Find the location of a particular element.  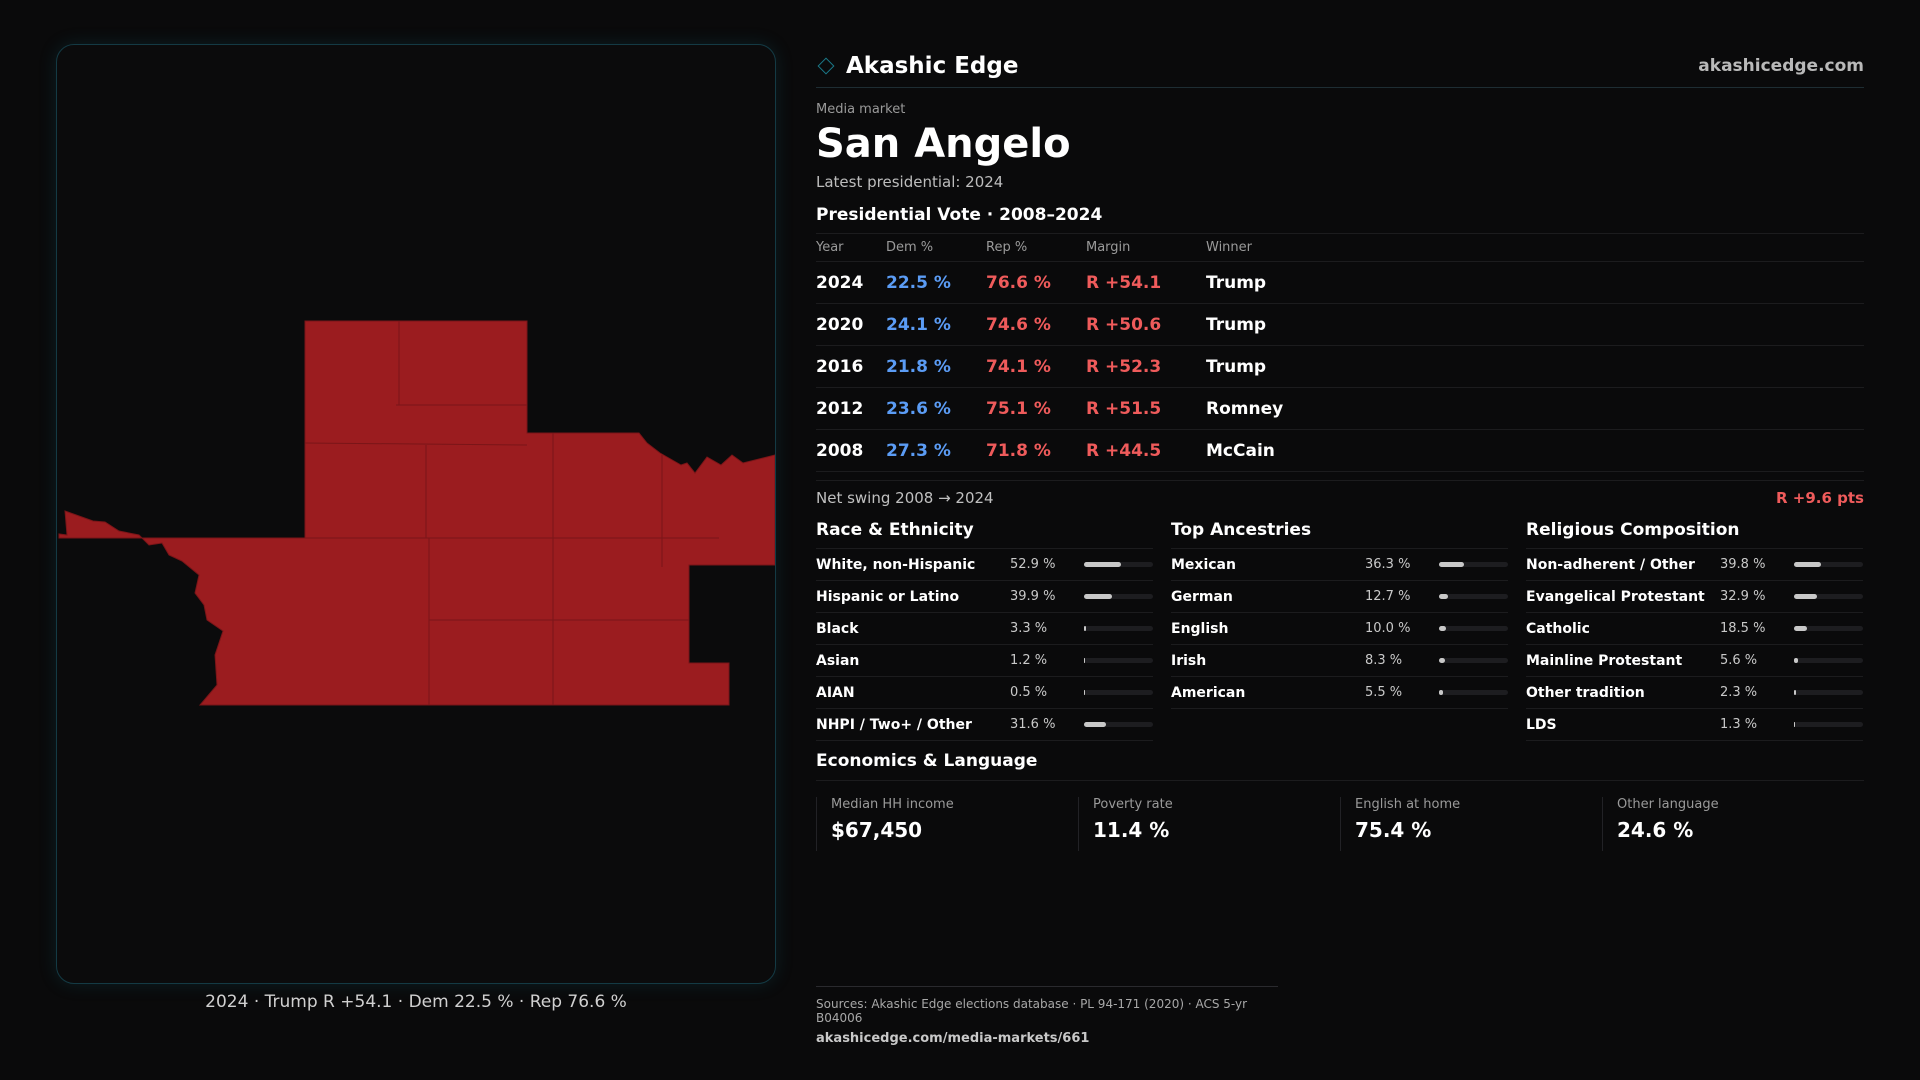

brand: Akashic Edge is located at coordinates (917, 66).